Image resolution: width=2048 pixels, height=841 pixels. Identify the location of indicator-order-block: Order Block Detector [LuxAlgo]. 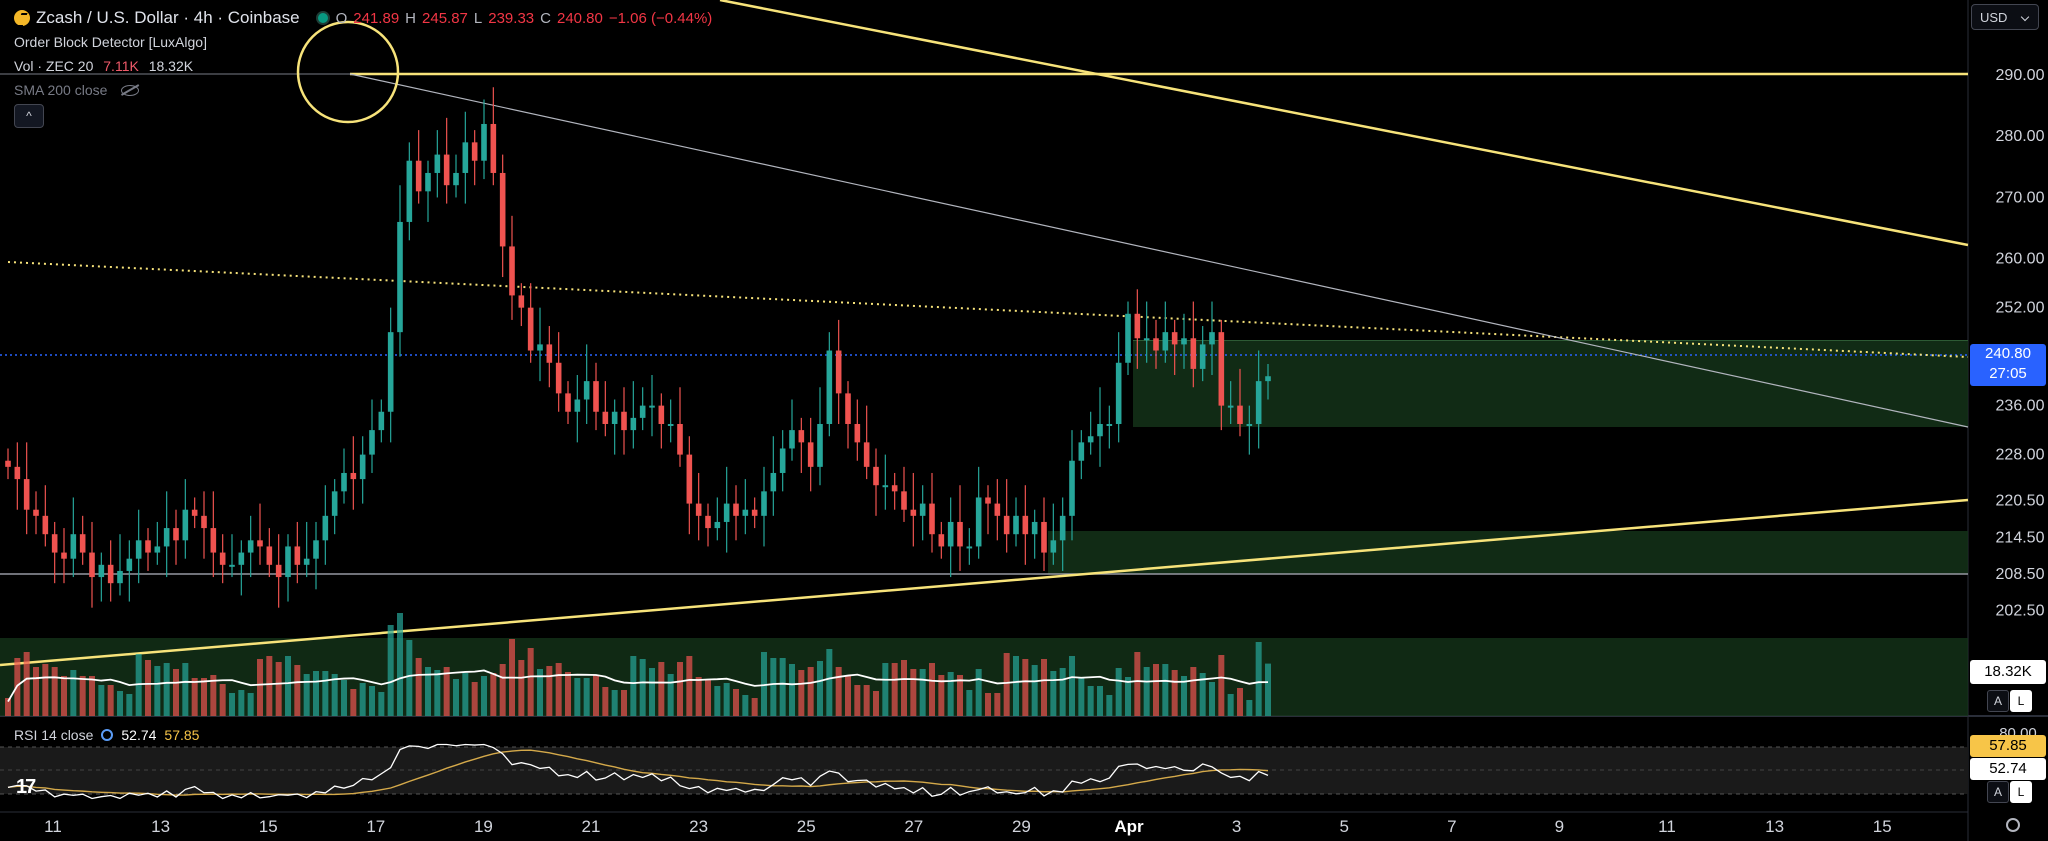
(110, 42).